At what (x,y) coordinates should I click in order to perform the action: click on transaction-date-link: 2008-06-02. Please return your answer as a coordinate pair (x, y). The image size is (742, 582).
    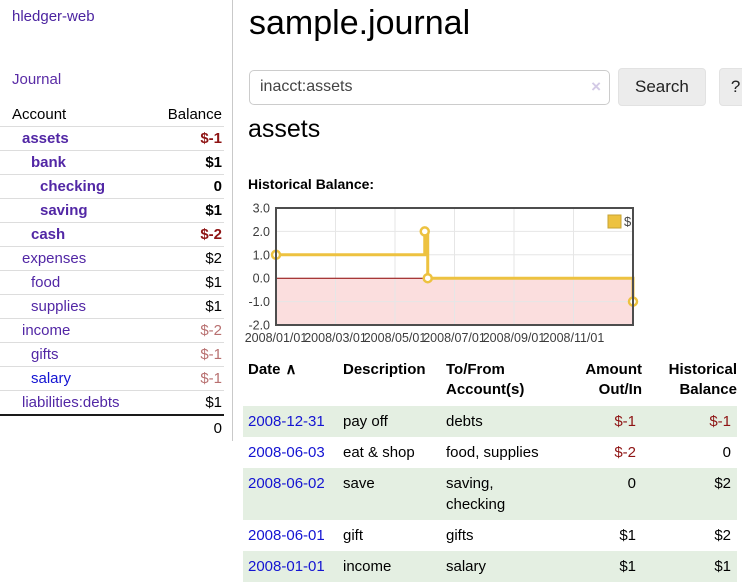
    Looking at the image, I should click on (286, 483).